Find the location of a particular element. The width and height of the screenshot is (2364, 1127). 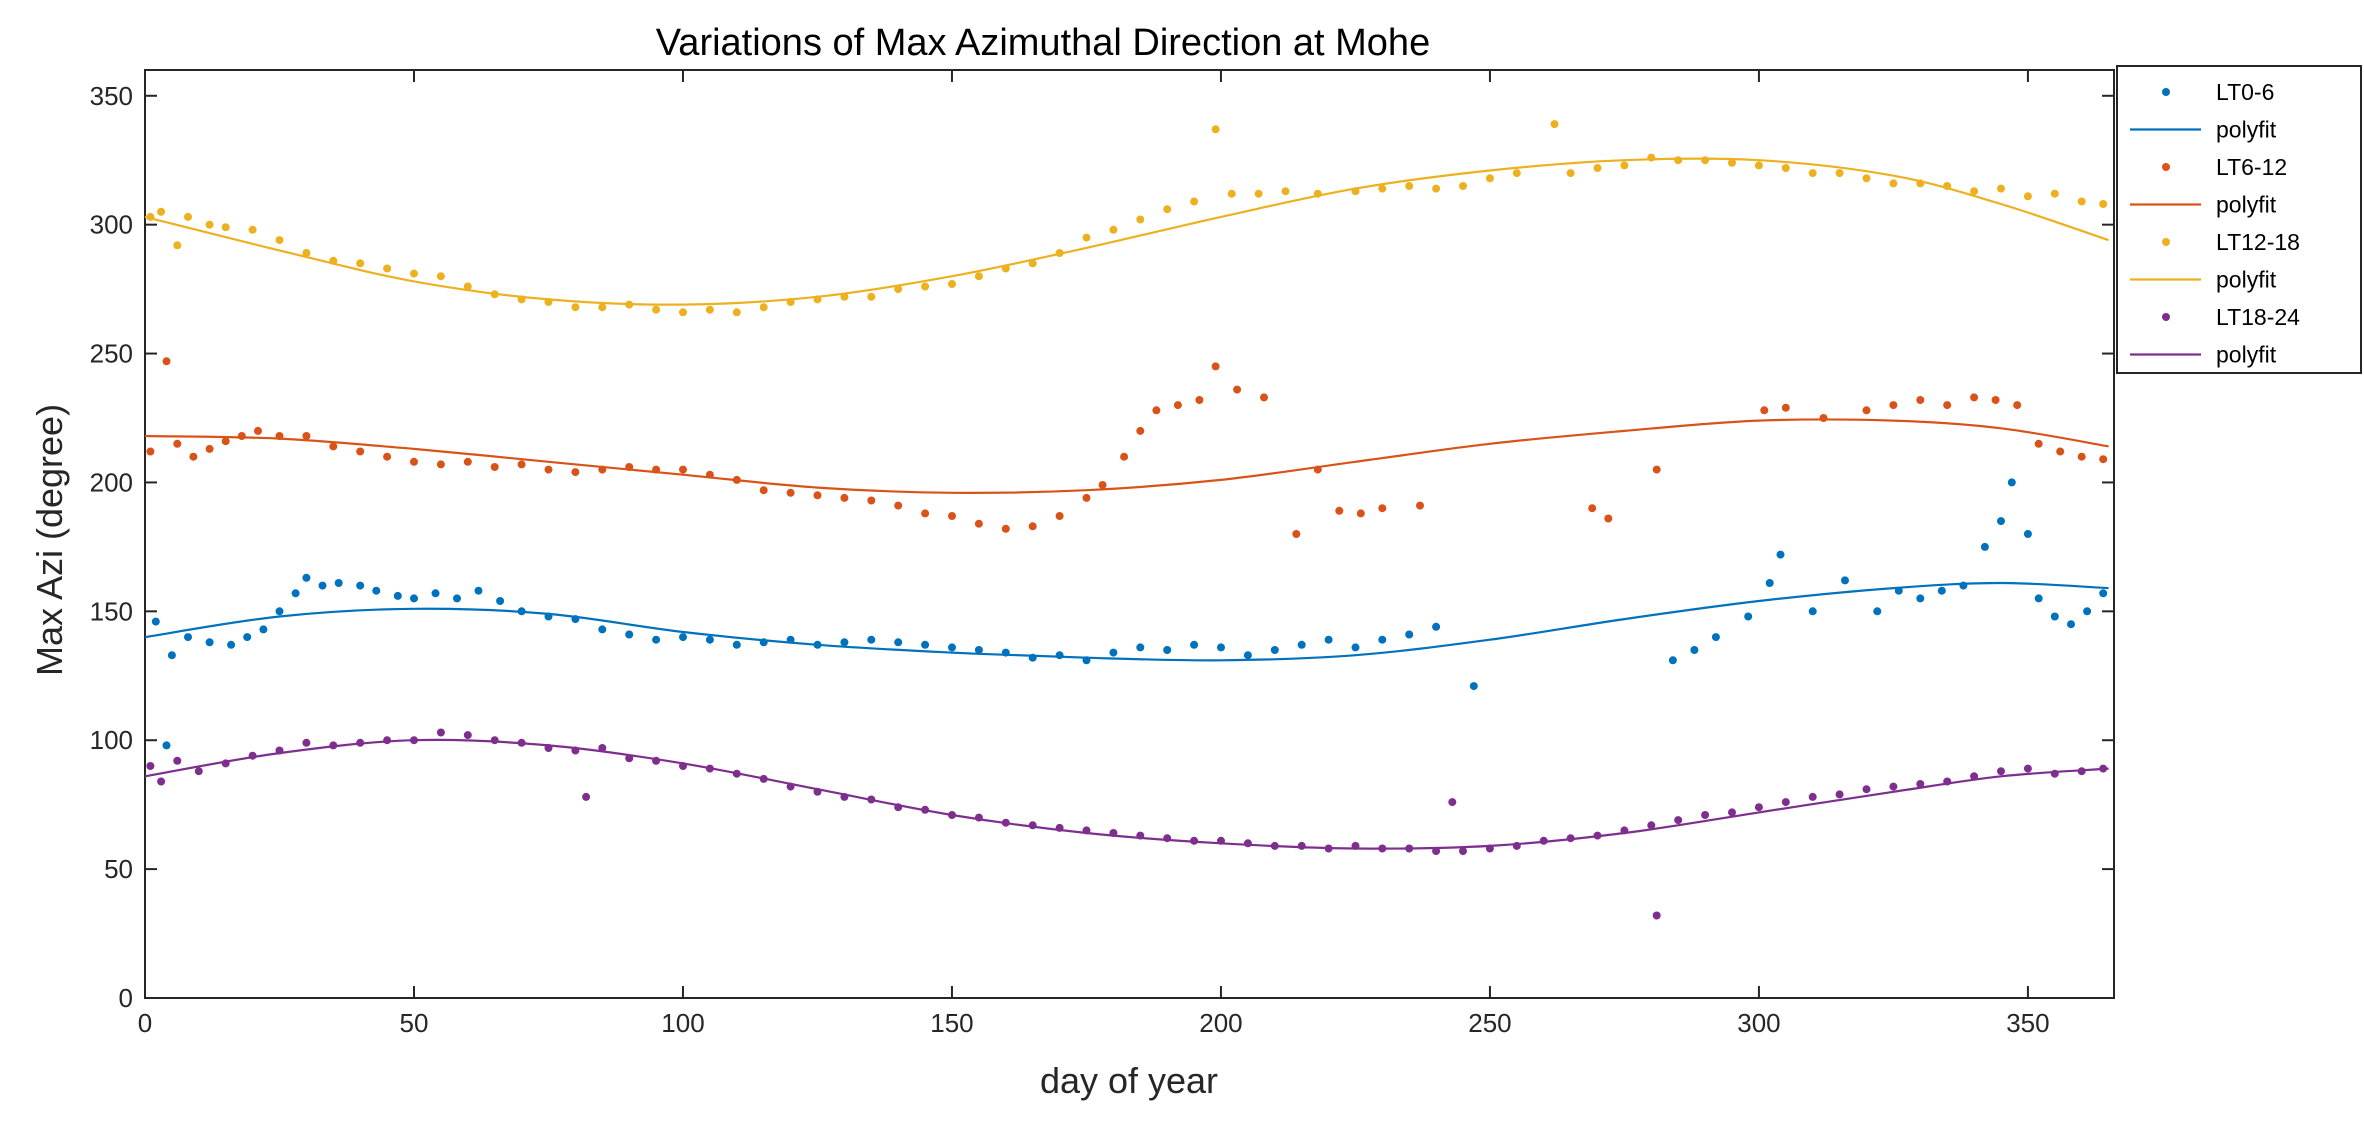

y-tick-label: 100 is located at coordinates (111, 740).